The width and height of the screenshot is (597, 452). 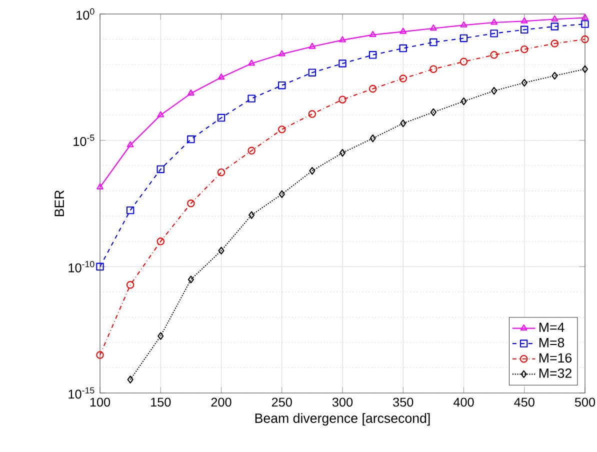 I want to click on y-axis-title: BER, so click(x=59, y=203).